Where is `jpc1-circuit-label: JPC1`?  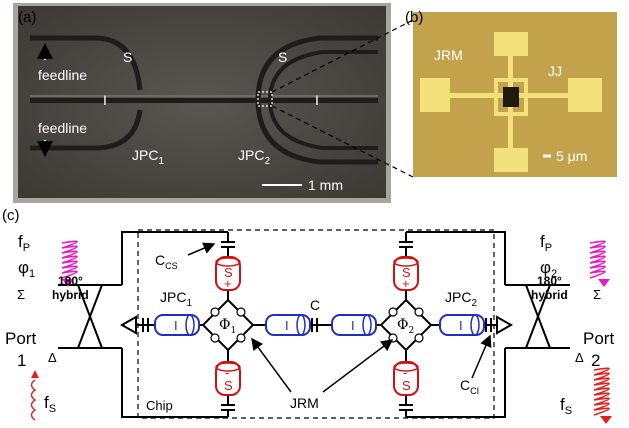
jpc1-circuit-label: JPC1 is located at coordinates (176, 299).